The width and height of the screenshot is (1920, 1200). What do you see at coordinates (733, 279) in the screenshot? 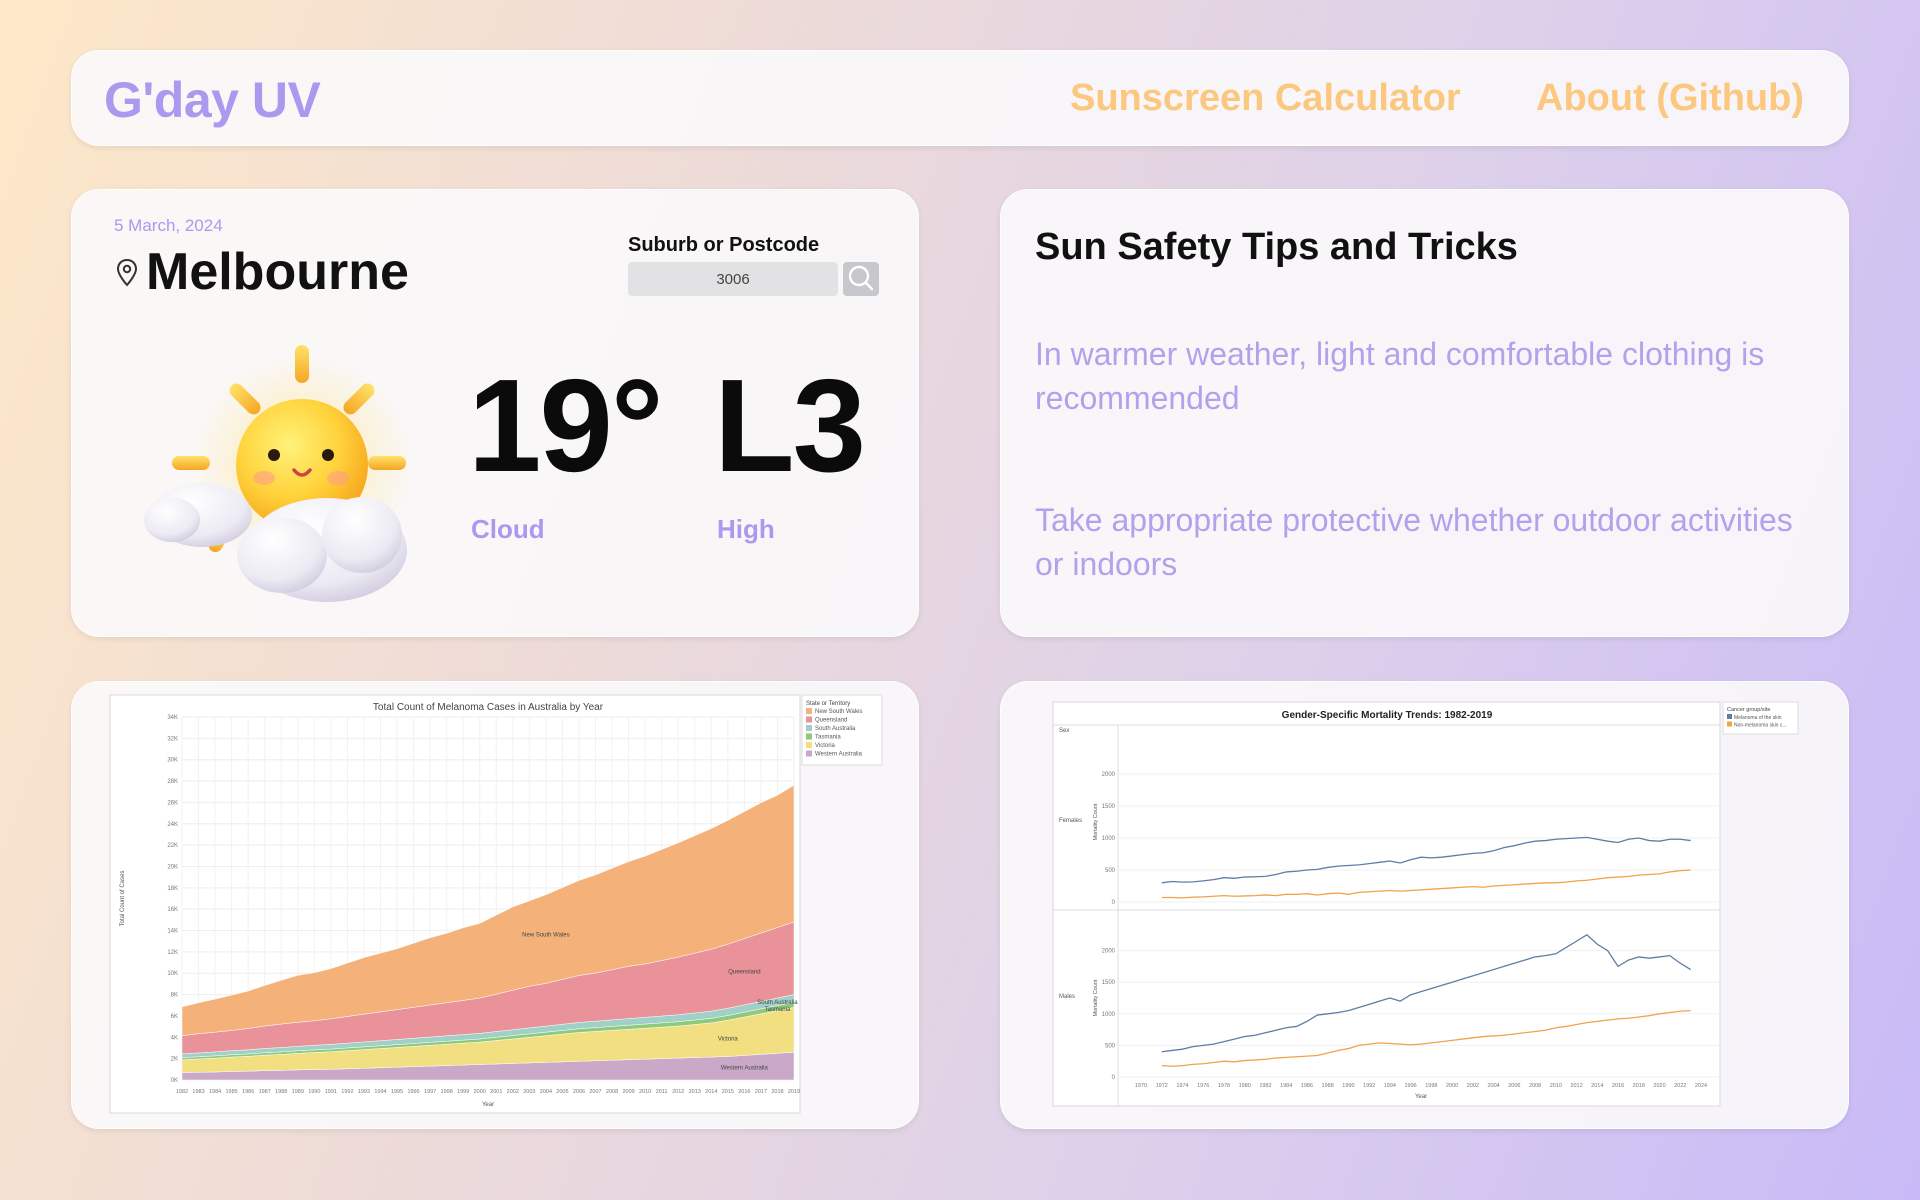
I see `postcode-search-input` at bounding box center [733, 279].